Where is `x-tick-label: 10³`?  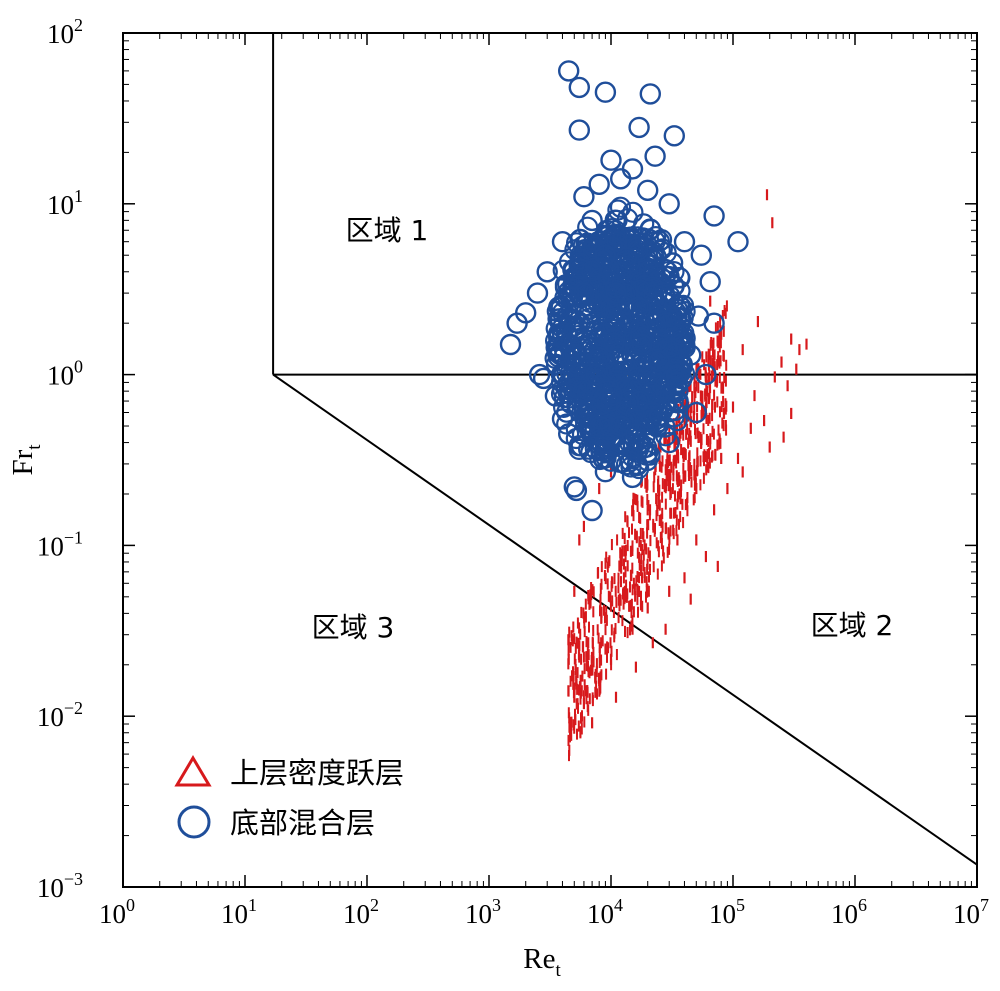
x-tick-label: 10³ is located at coordinates (483, 912).